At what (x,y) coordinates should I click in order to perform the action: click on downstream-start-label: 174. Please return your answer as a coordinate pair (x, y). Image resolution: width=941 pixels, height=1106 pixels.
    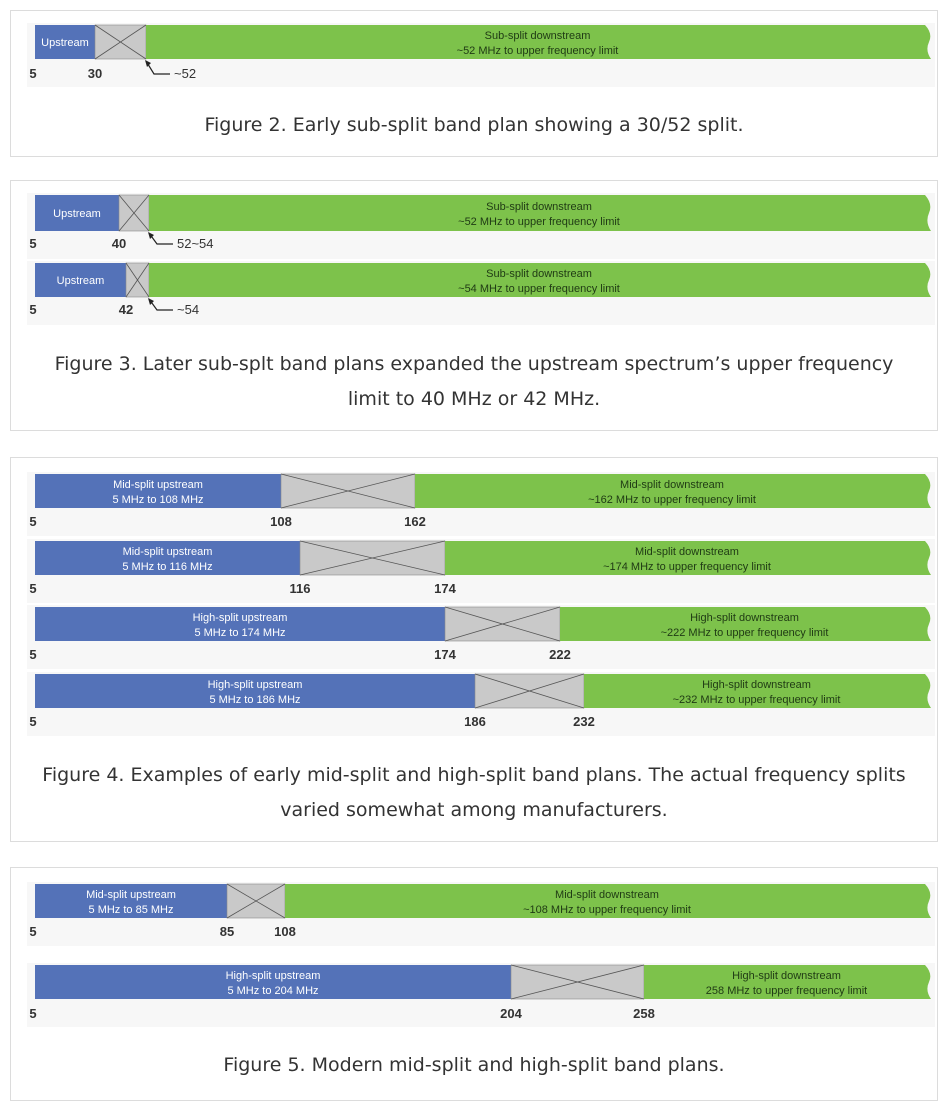
    Looking at the image, I should click on (445, 588).